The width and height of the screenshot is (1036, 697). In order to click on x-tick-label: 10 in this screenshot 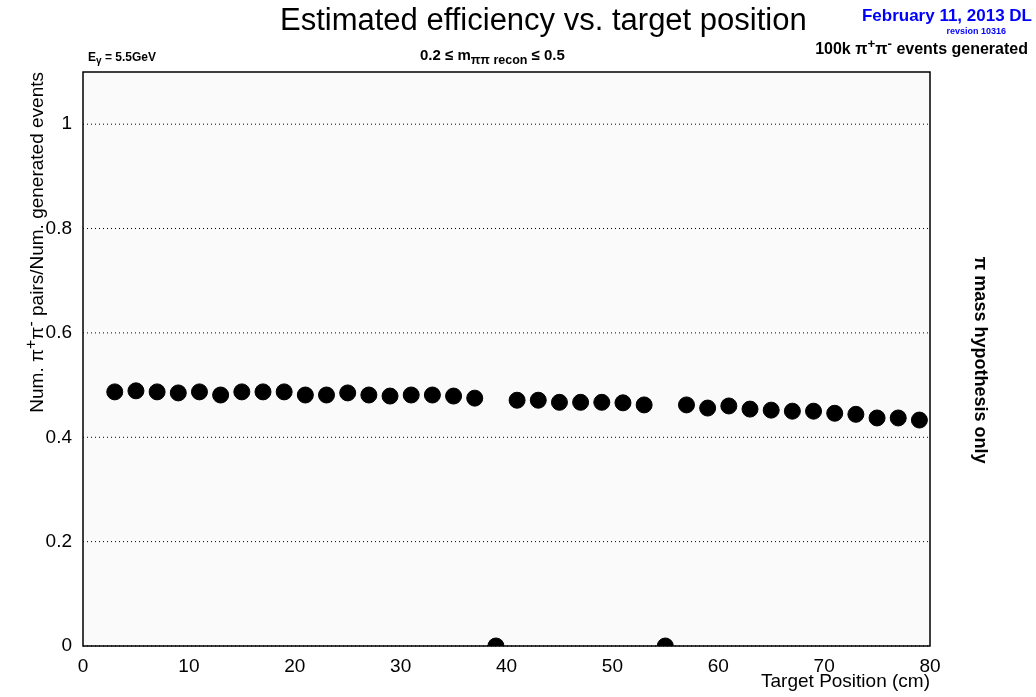, I will do `click(189, 665)`.